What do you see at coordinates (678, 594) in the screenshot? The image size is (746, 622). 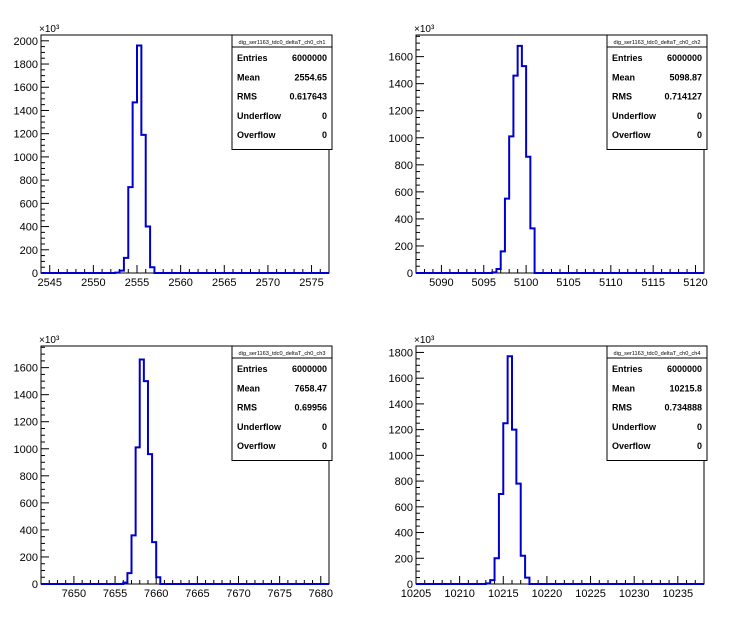 I see `x-tick-label: 10235` at bounding box center [678, 594].